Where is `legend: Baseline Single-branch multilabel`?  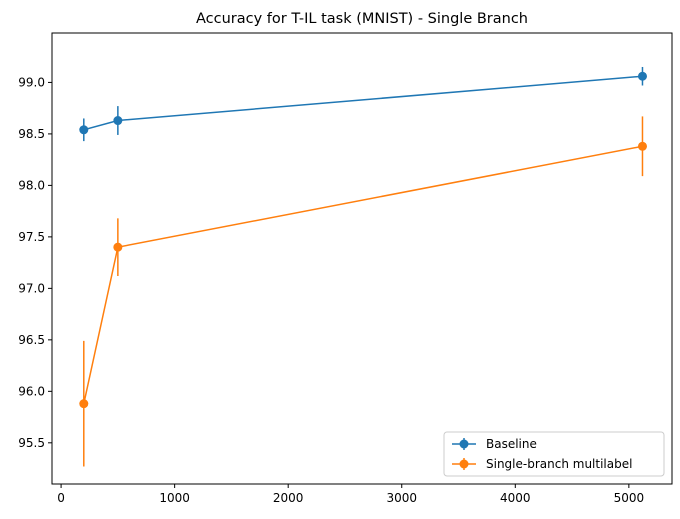
legend: Baseline Single-branch multilabel is located at coordinates (554, 454).